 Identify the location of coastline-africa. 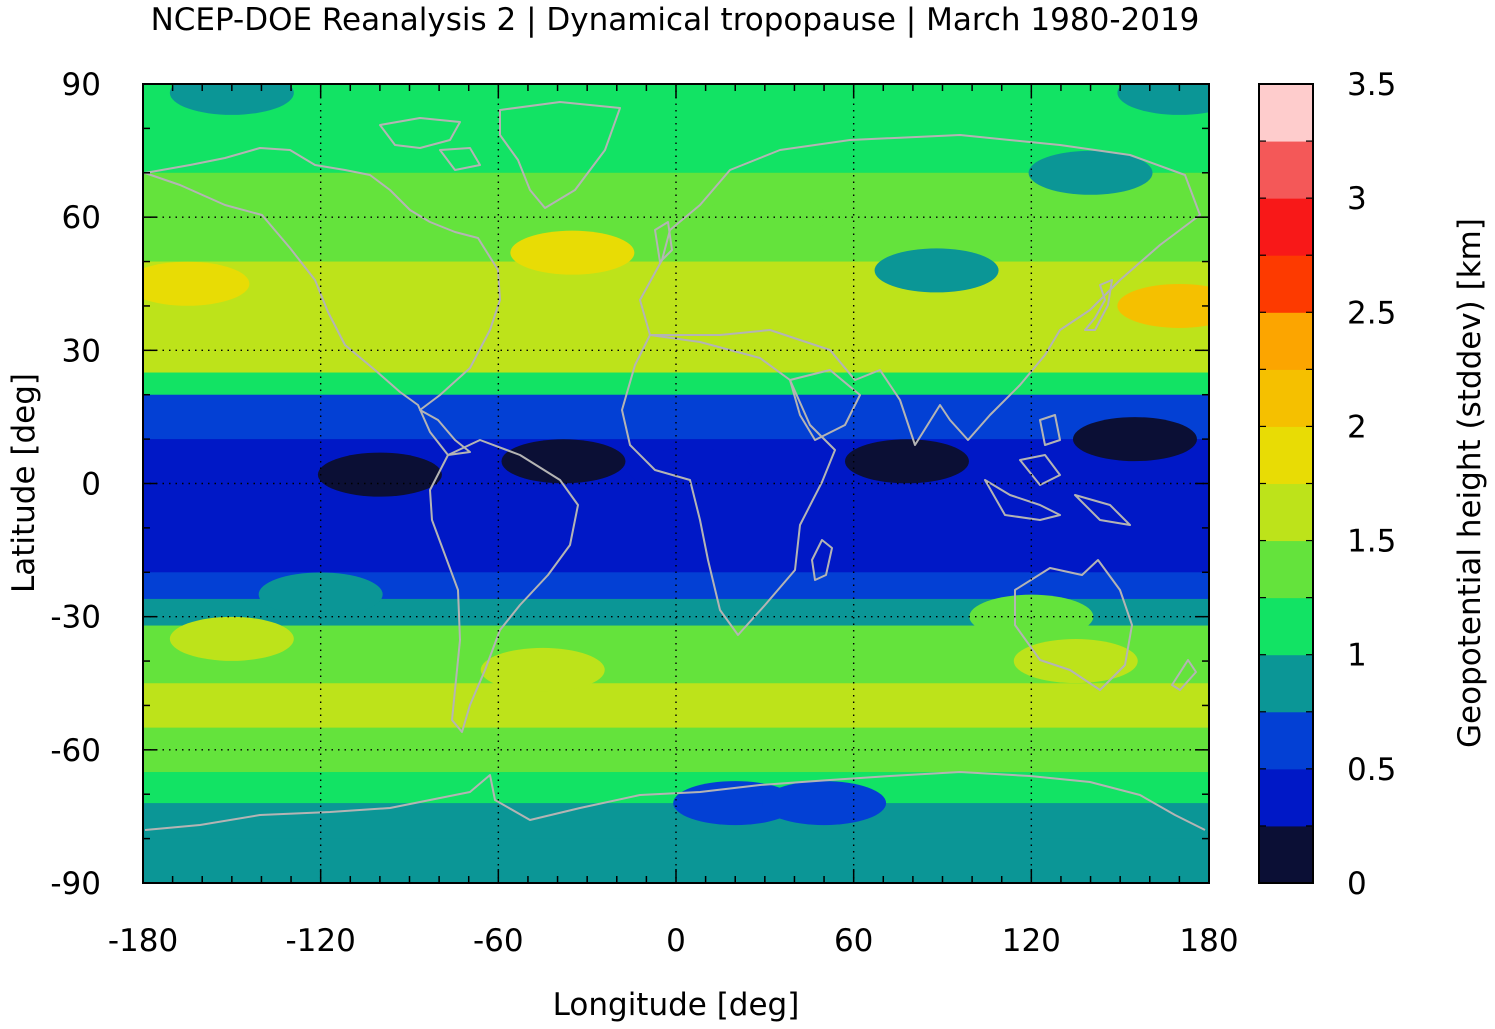
(728, 485).